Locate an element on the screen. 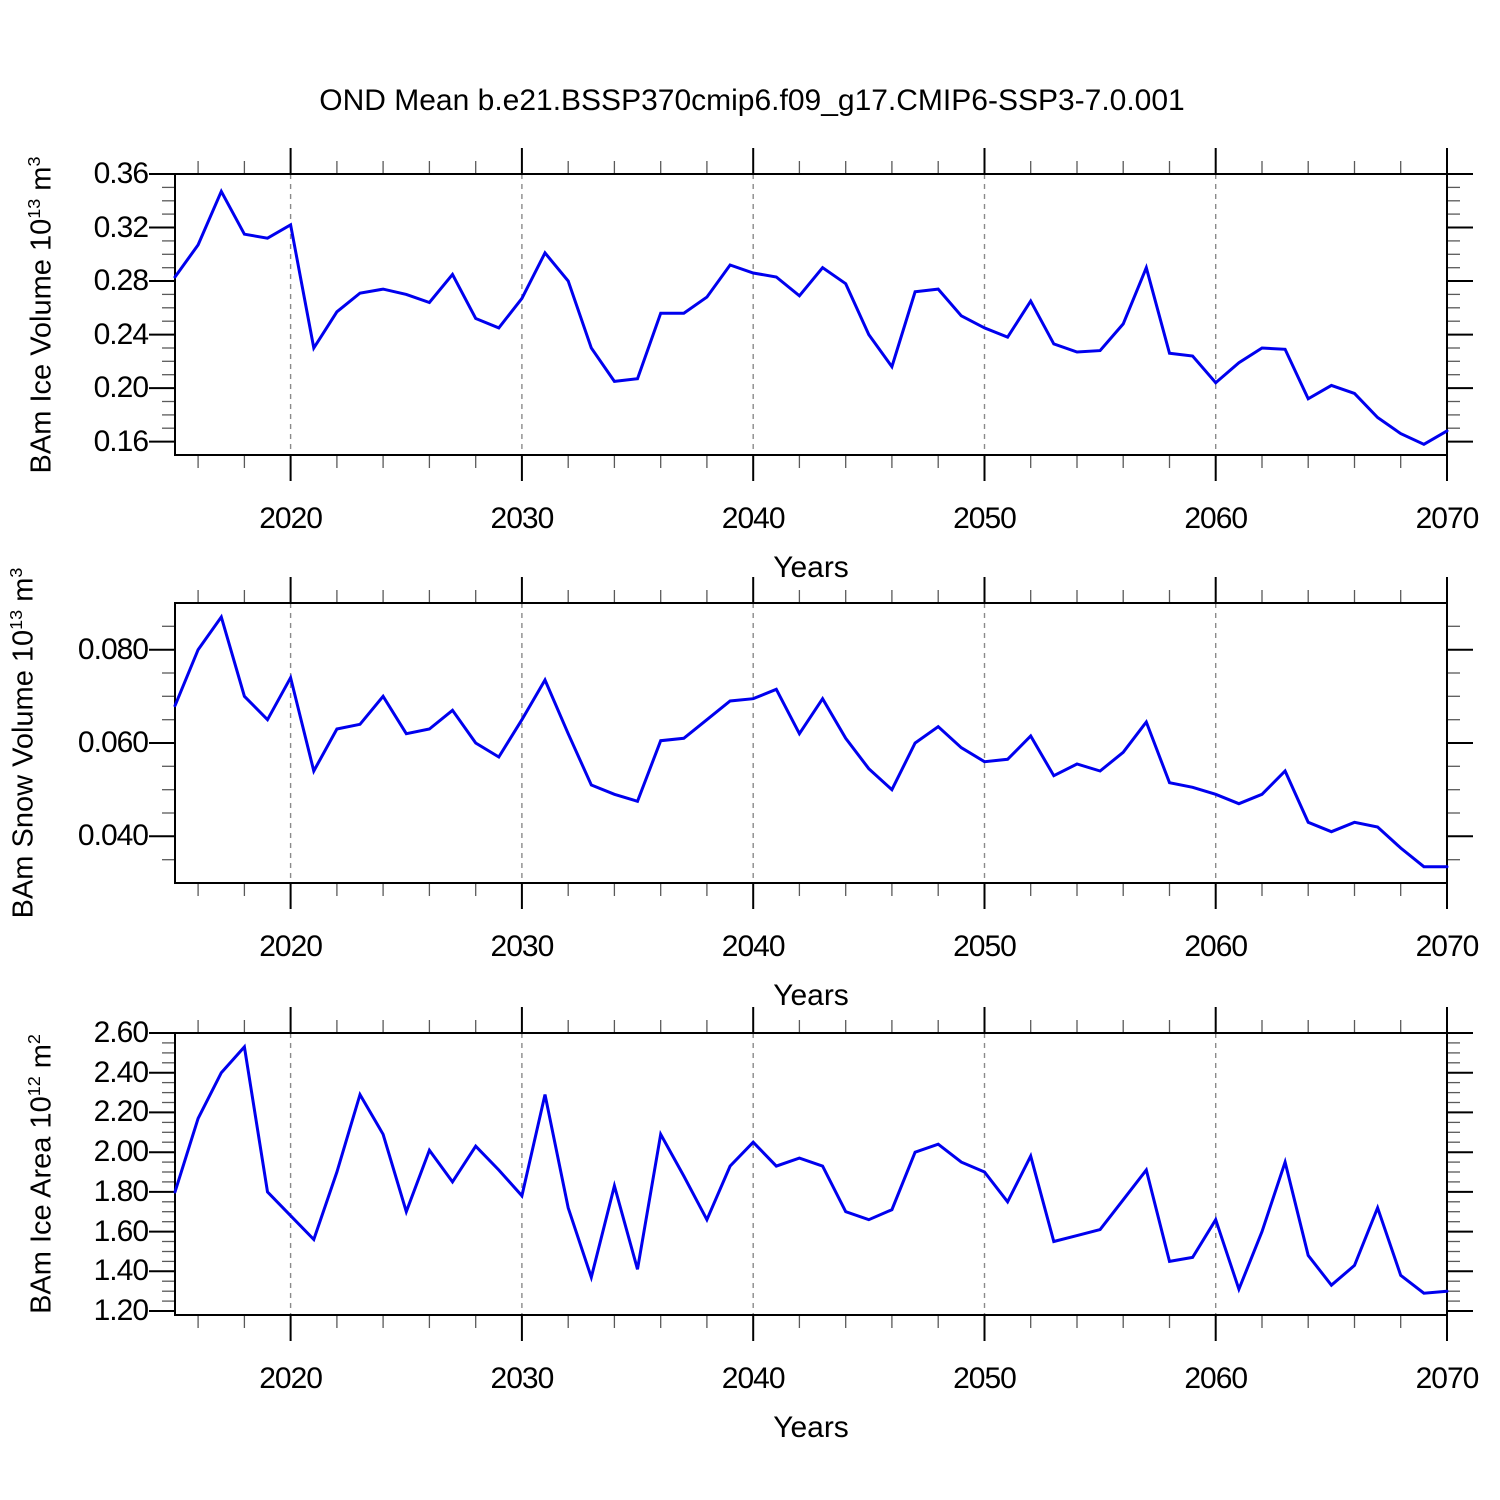  y-tick-label: 1.80 is located at coordinates (121, 1191).